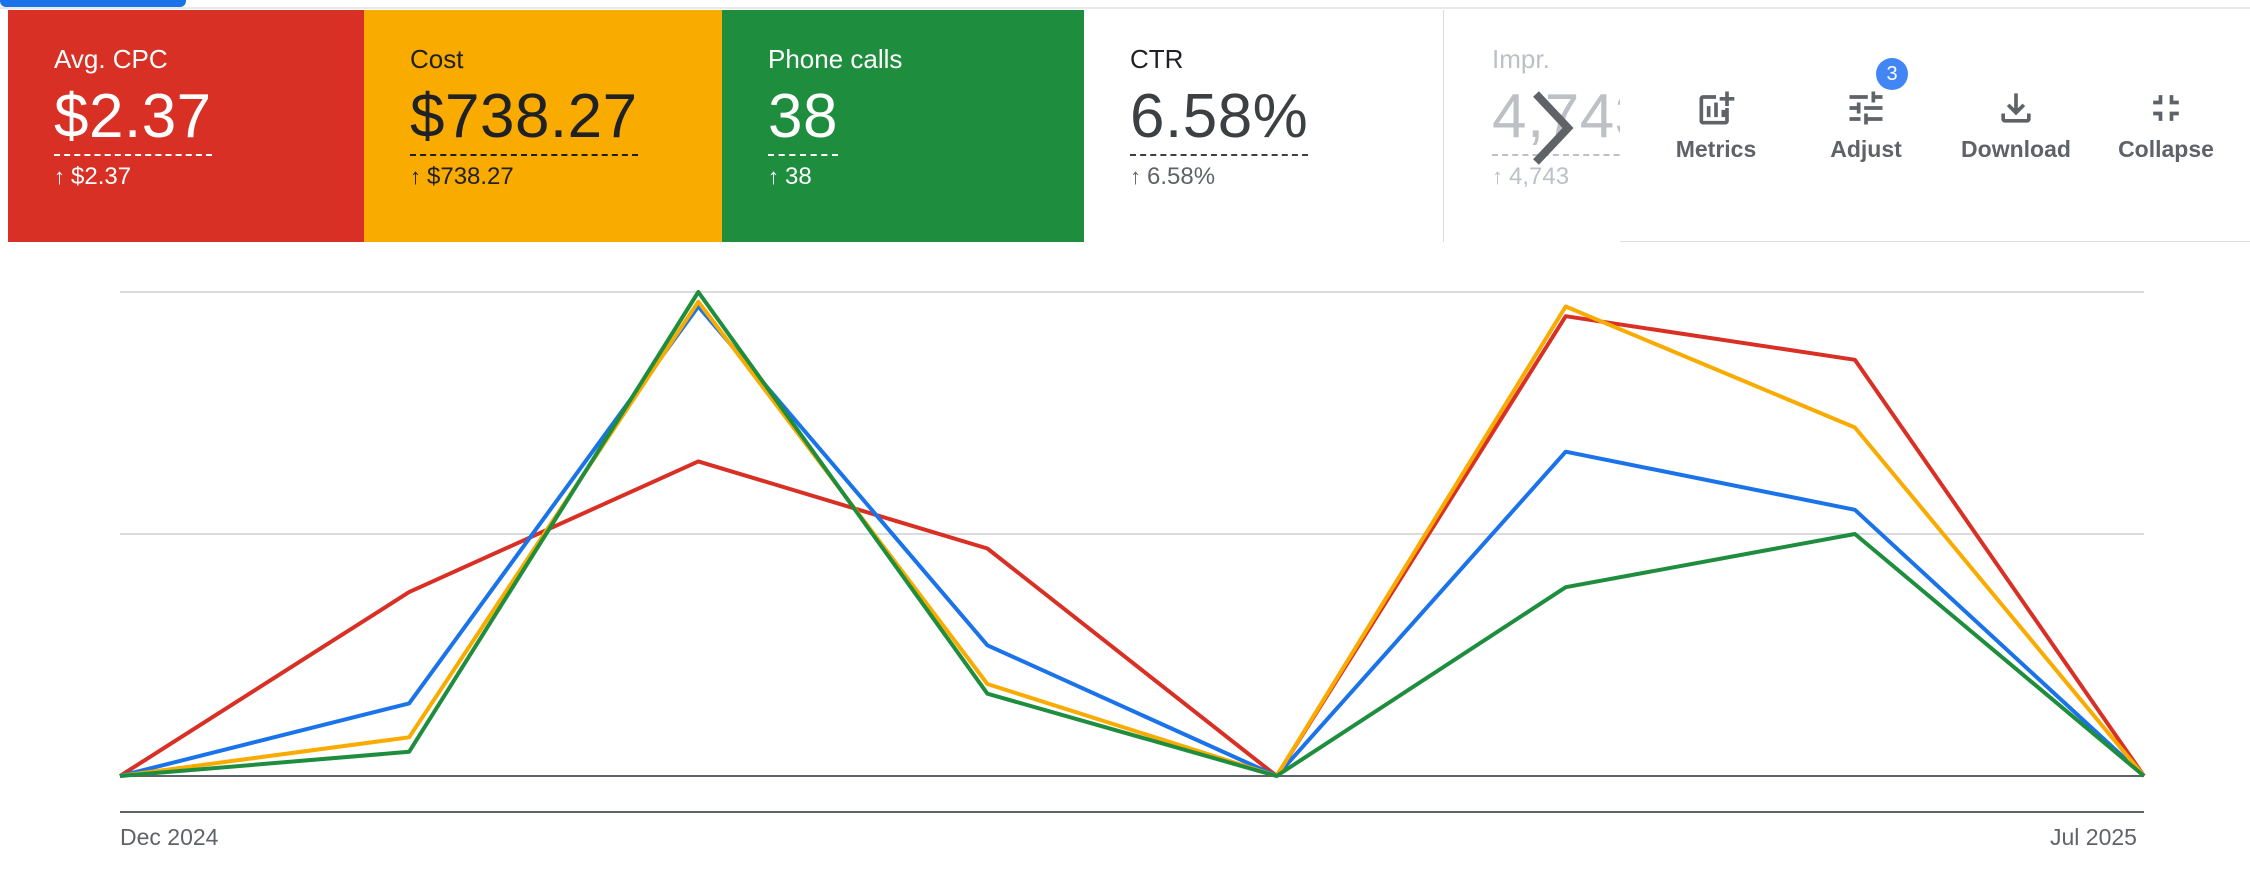 The image size is (2250, 870). Describe the element at coordinates (93, 3) in the screenshot. I see `active-tab-indicator` at that location.